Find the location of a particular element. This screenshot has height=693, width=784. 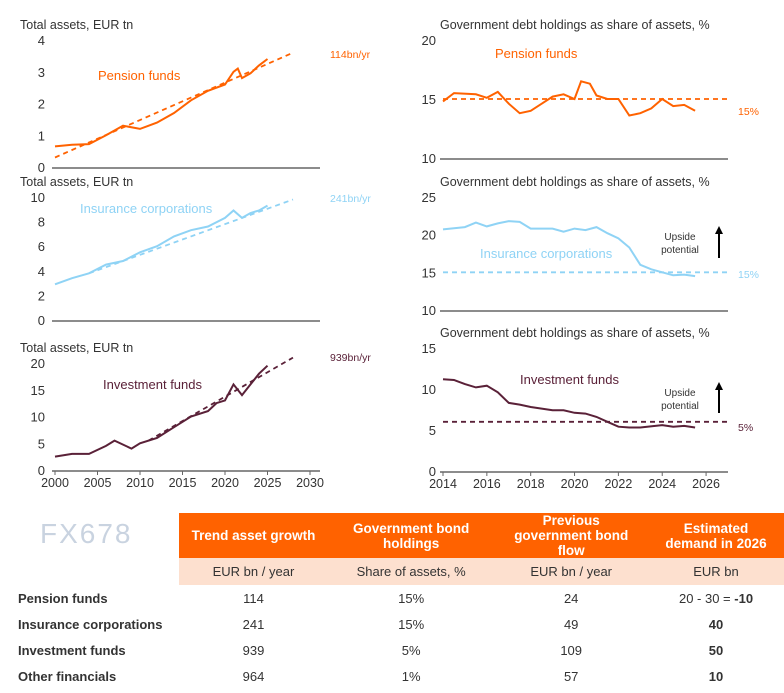

watermark: FX678 is located at coordinates (86, 533).